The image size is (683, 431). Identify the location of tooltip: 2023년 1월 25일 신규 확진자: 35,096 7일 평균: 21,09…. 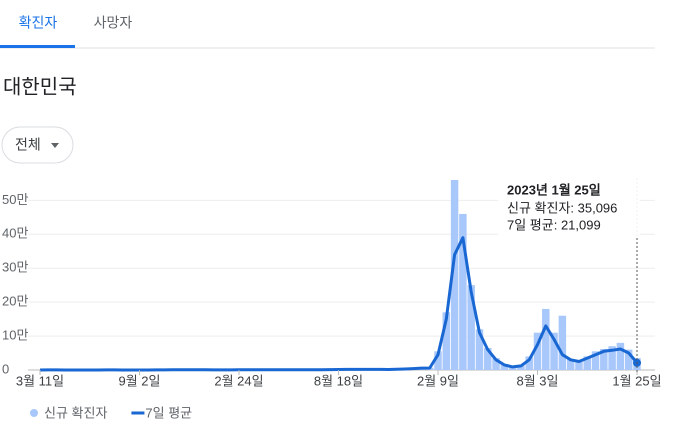
(569, 208).